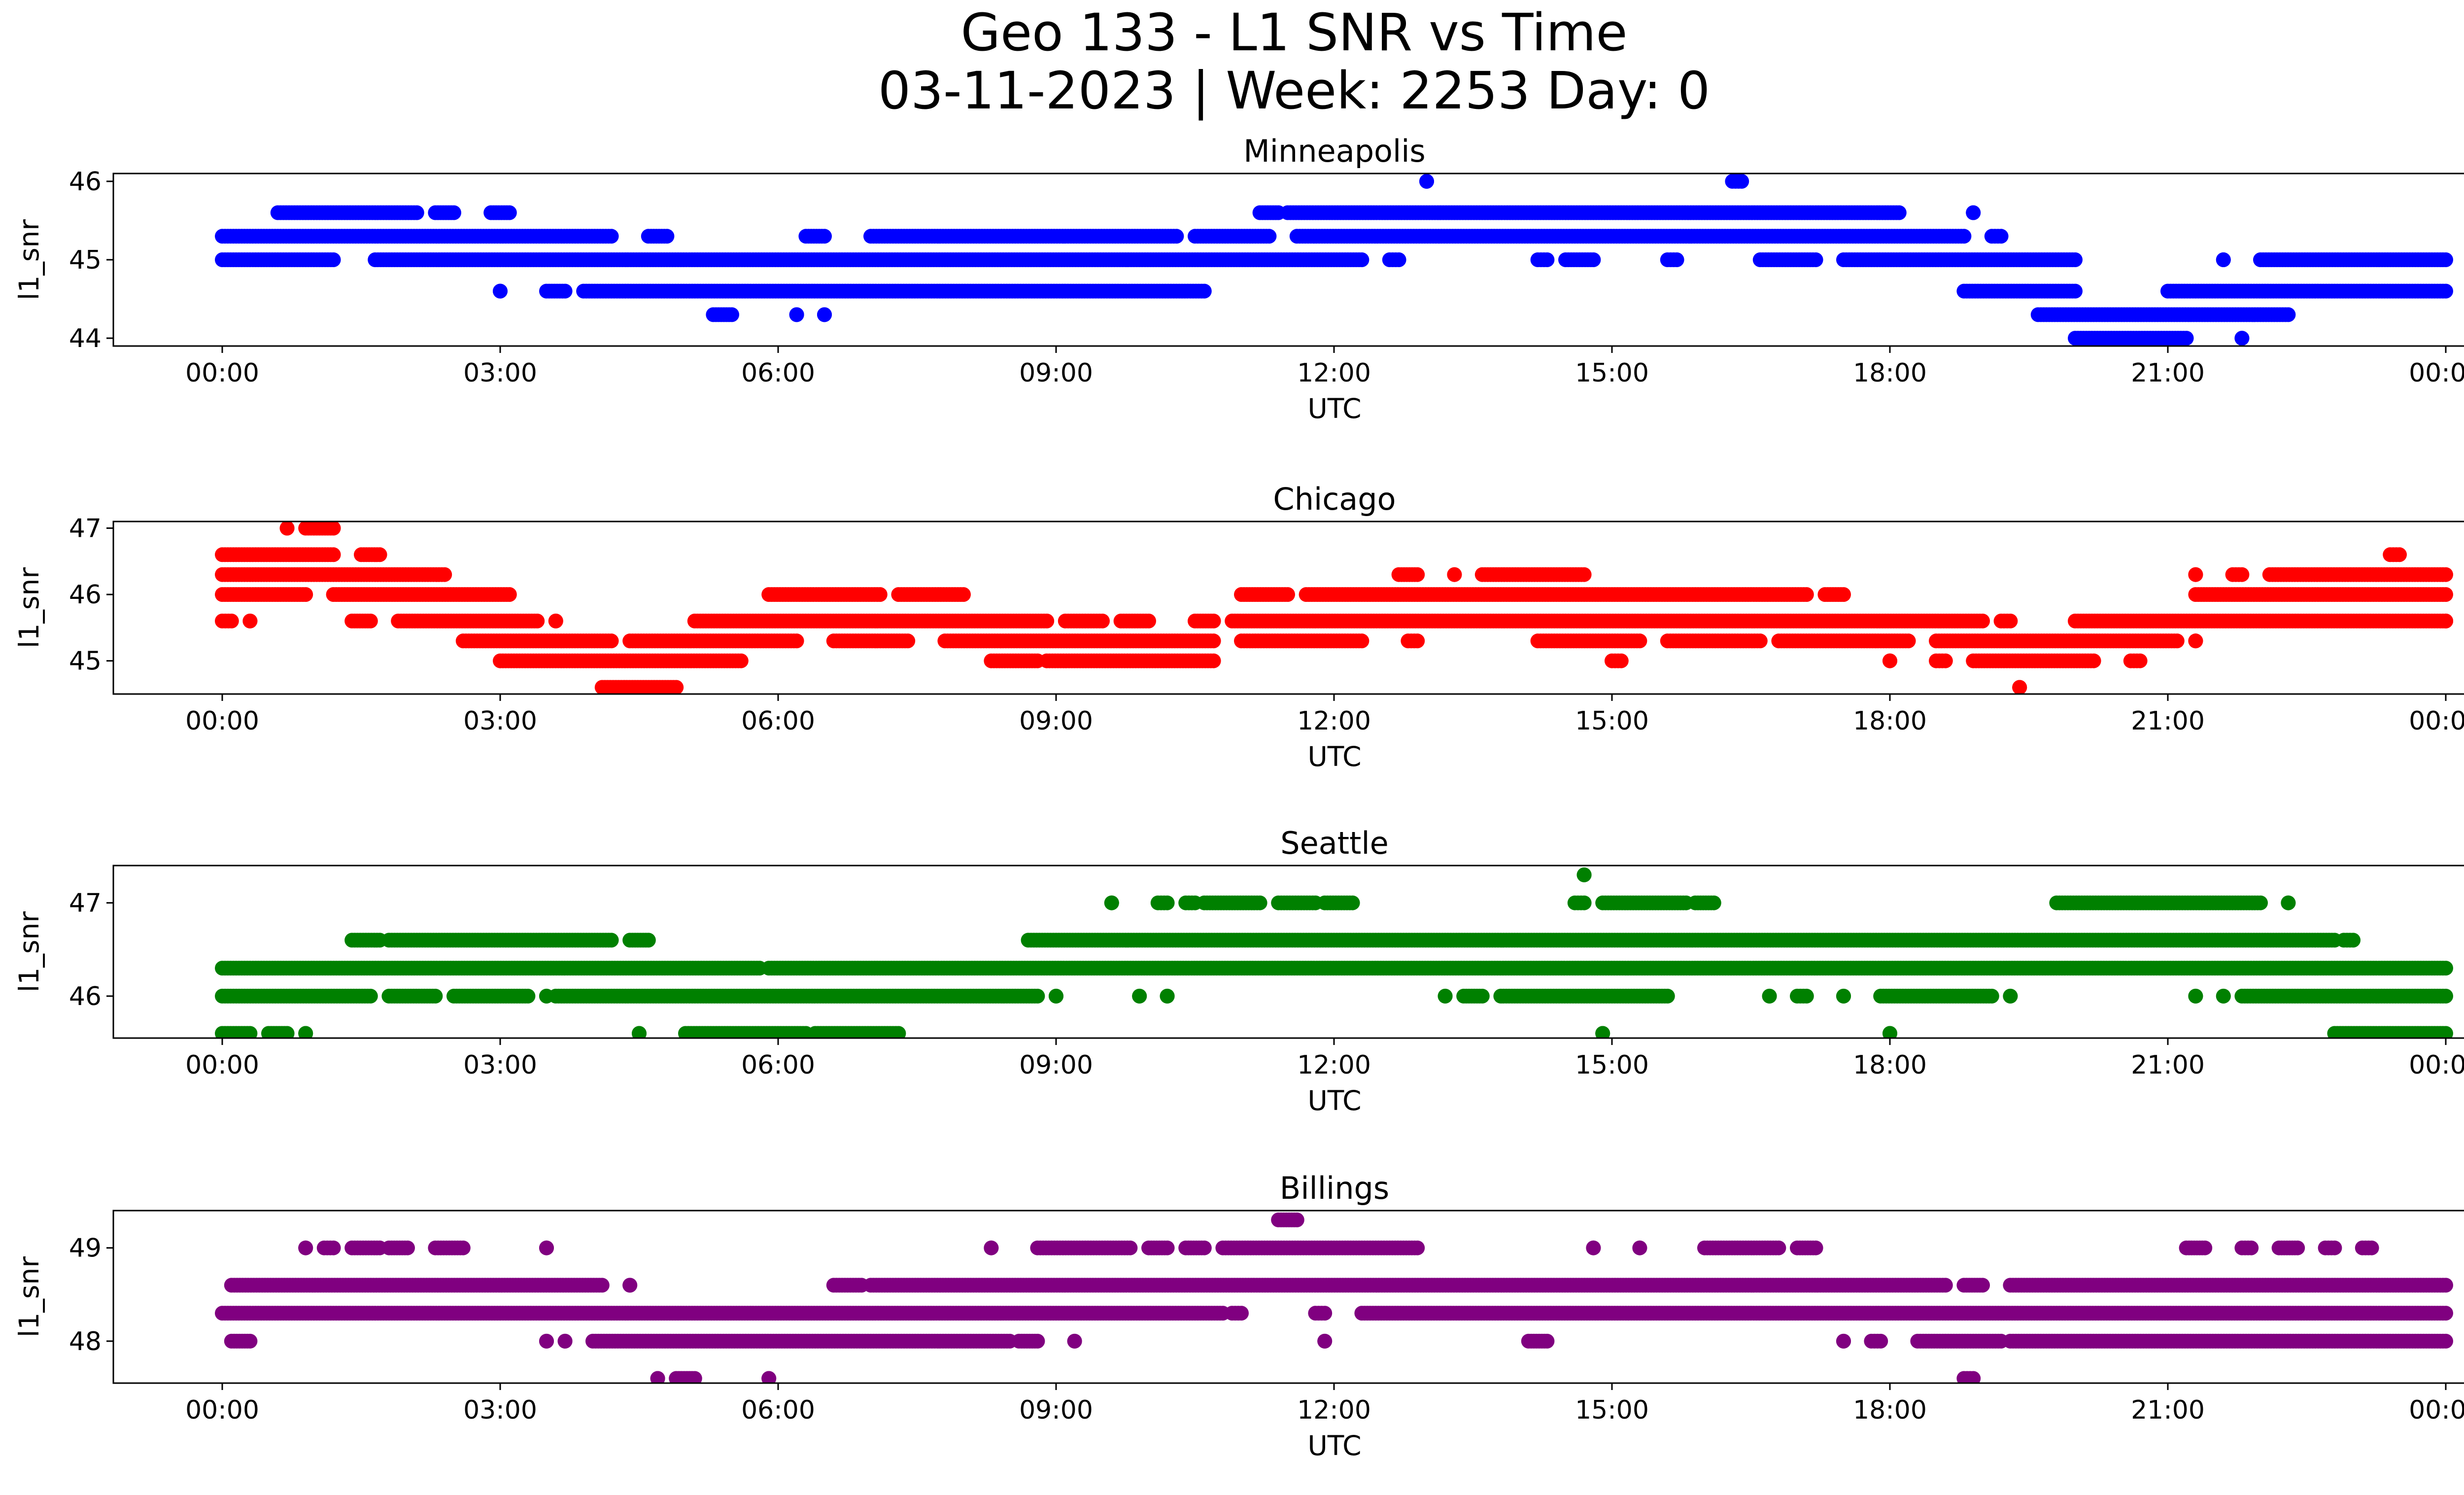 This screenshot has width=2464, height=1495. What do you see at coordinates (85, 260) in the screenshot?
I see `y-tick-label: 45` at bounding box center [85, 260].